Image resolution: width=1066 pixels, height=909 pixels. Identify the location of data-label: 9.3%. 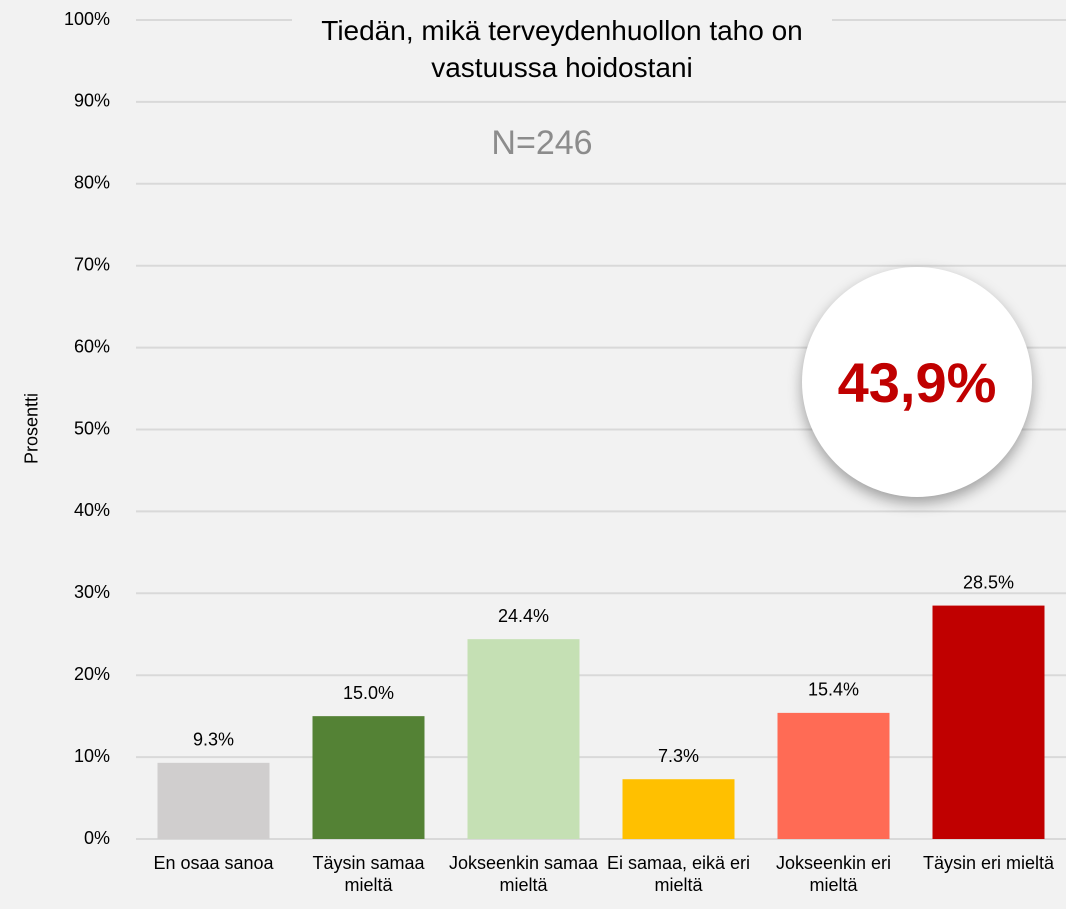
(213, 740).